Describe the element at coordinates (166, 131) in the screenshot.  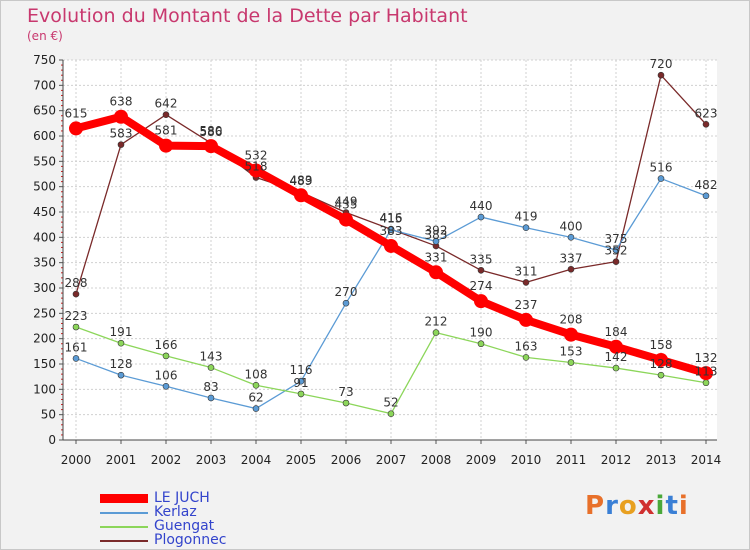
I see `data-label: 581` at that location.